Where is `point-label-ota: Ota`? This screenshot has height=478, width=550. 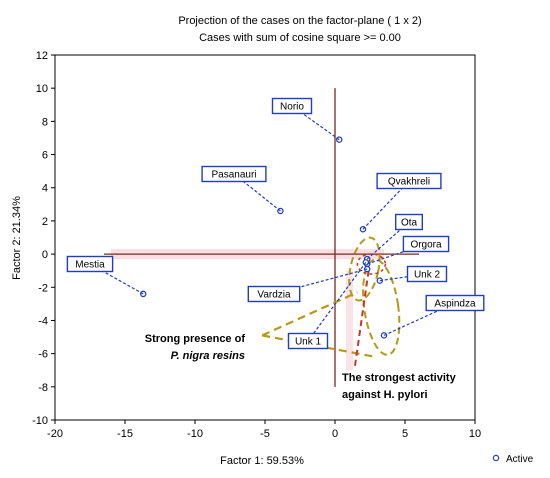 point-label-ota: Ota is located at coordinates (409, 223).